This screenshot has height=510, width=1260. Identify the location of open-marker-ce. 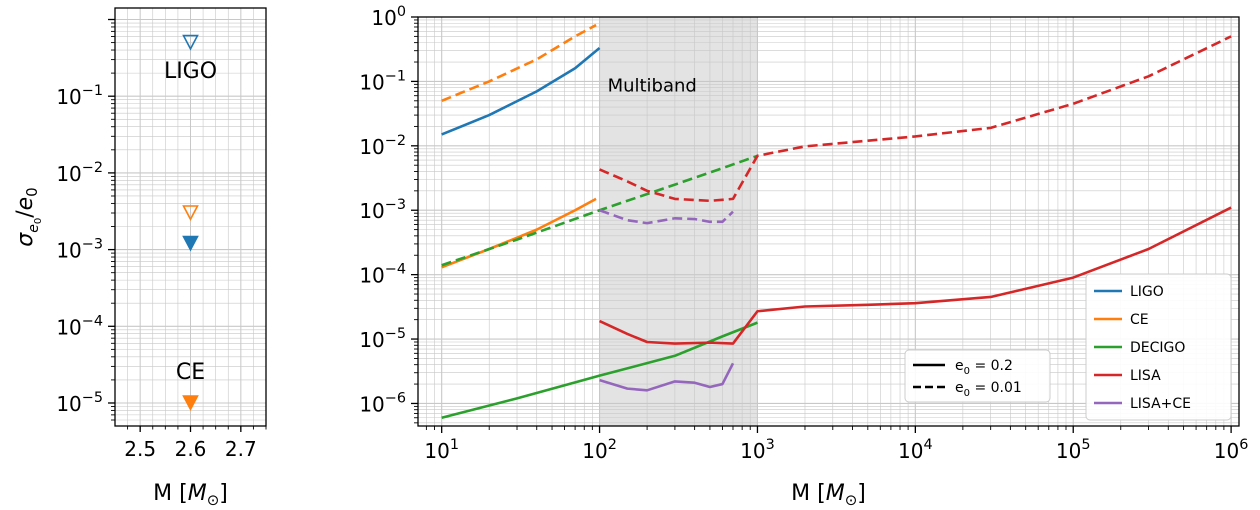
(190, 213).